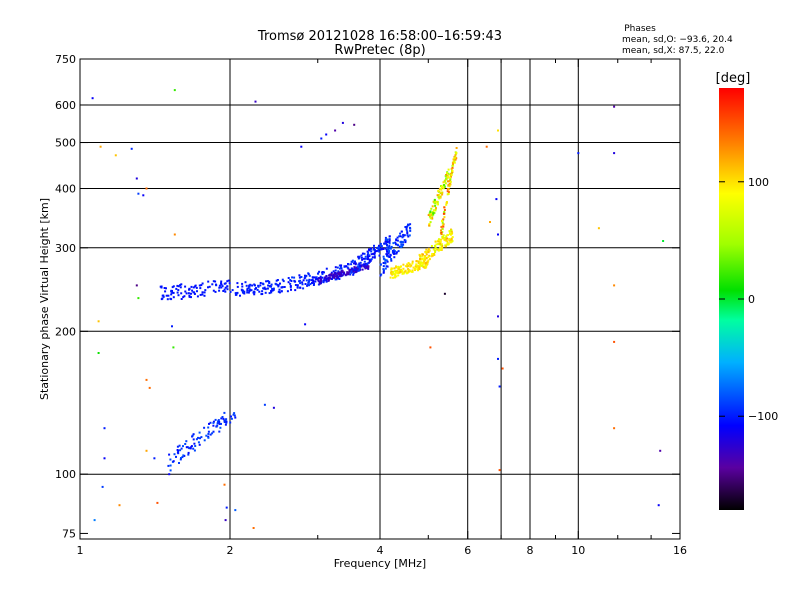 This screenshot has height=604, width=800. I want to click on y-tick-label: 400, so click(65, 189).